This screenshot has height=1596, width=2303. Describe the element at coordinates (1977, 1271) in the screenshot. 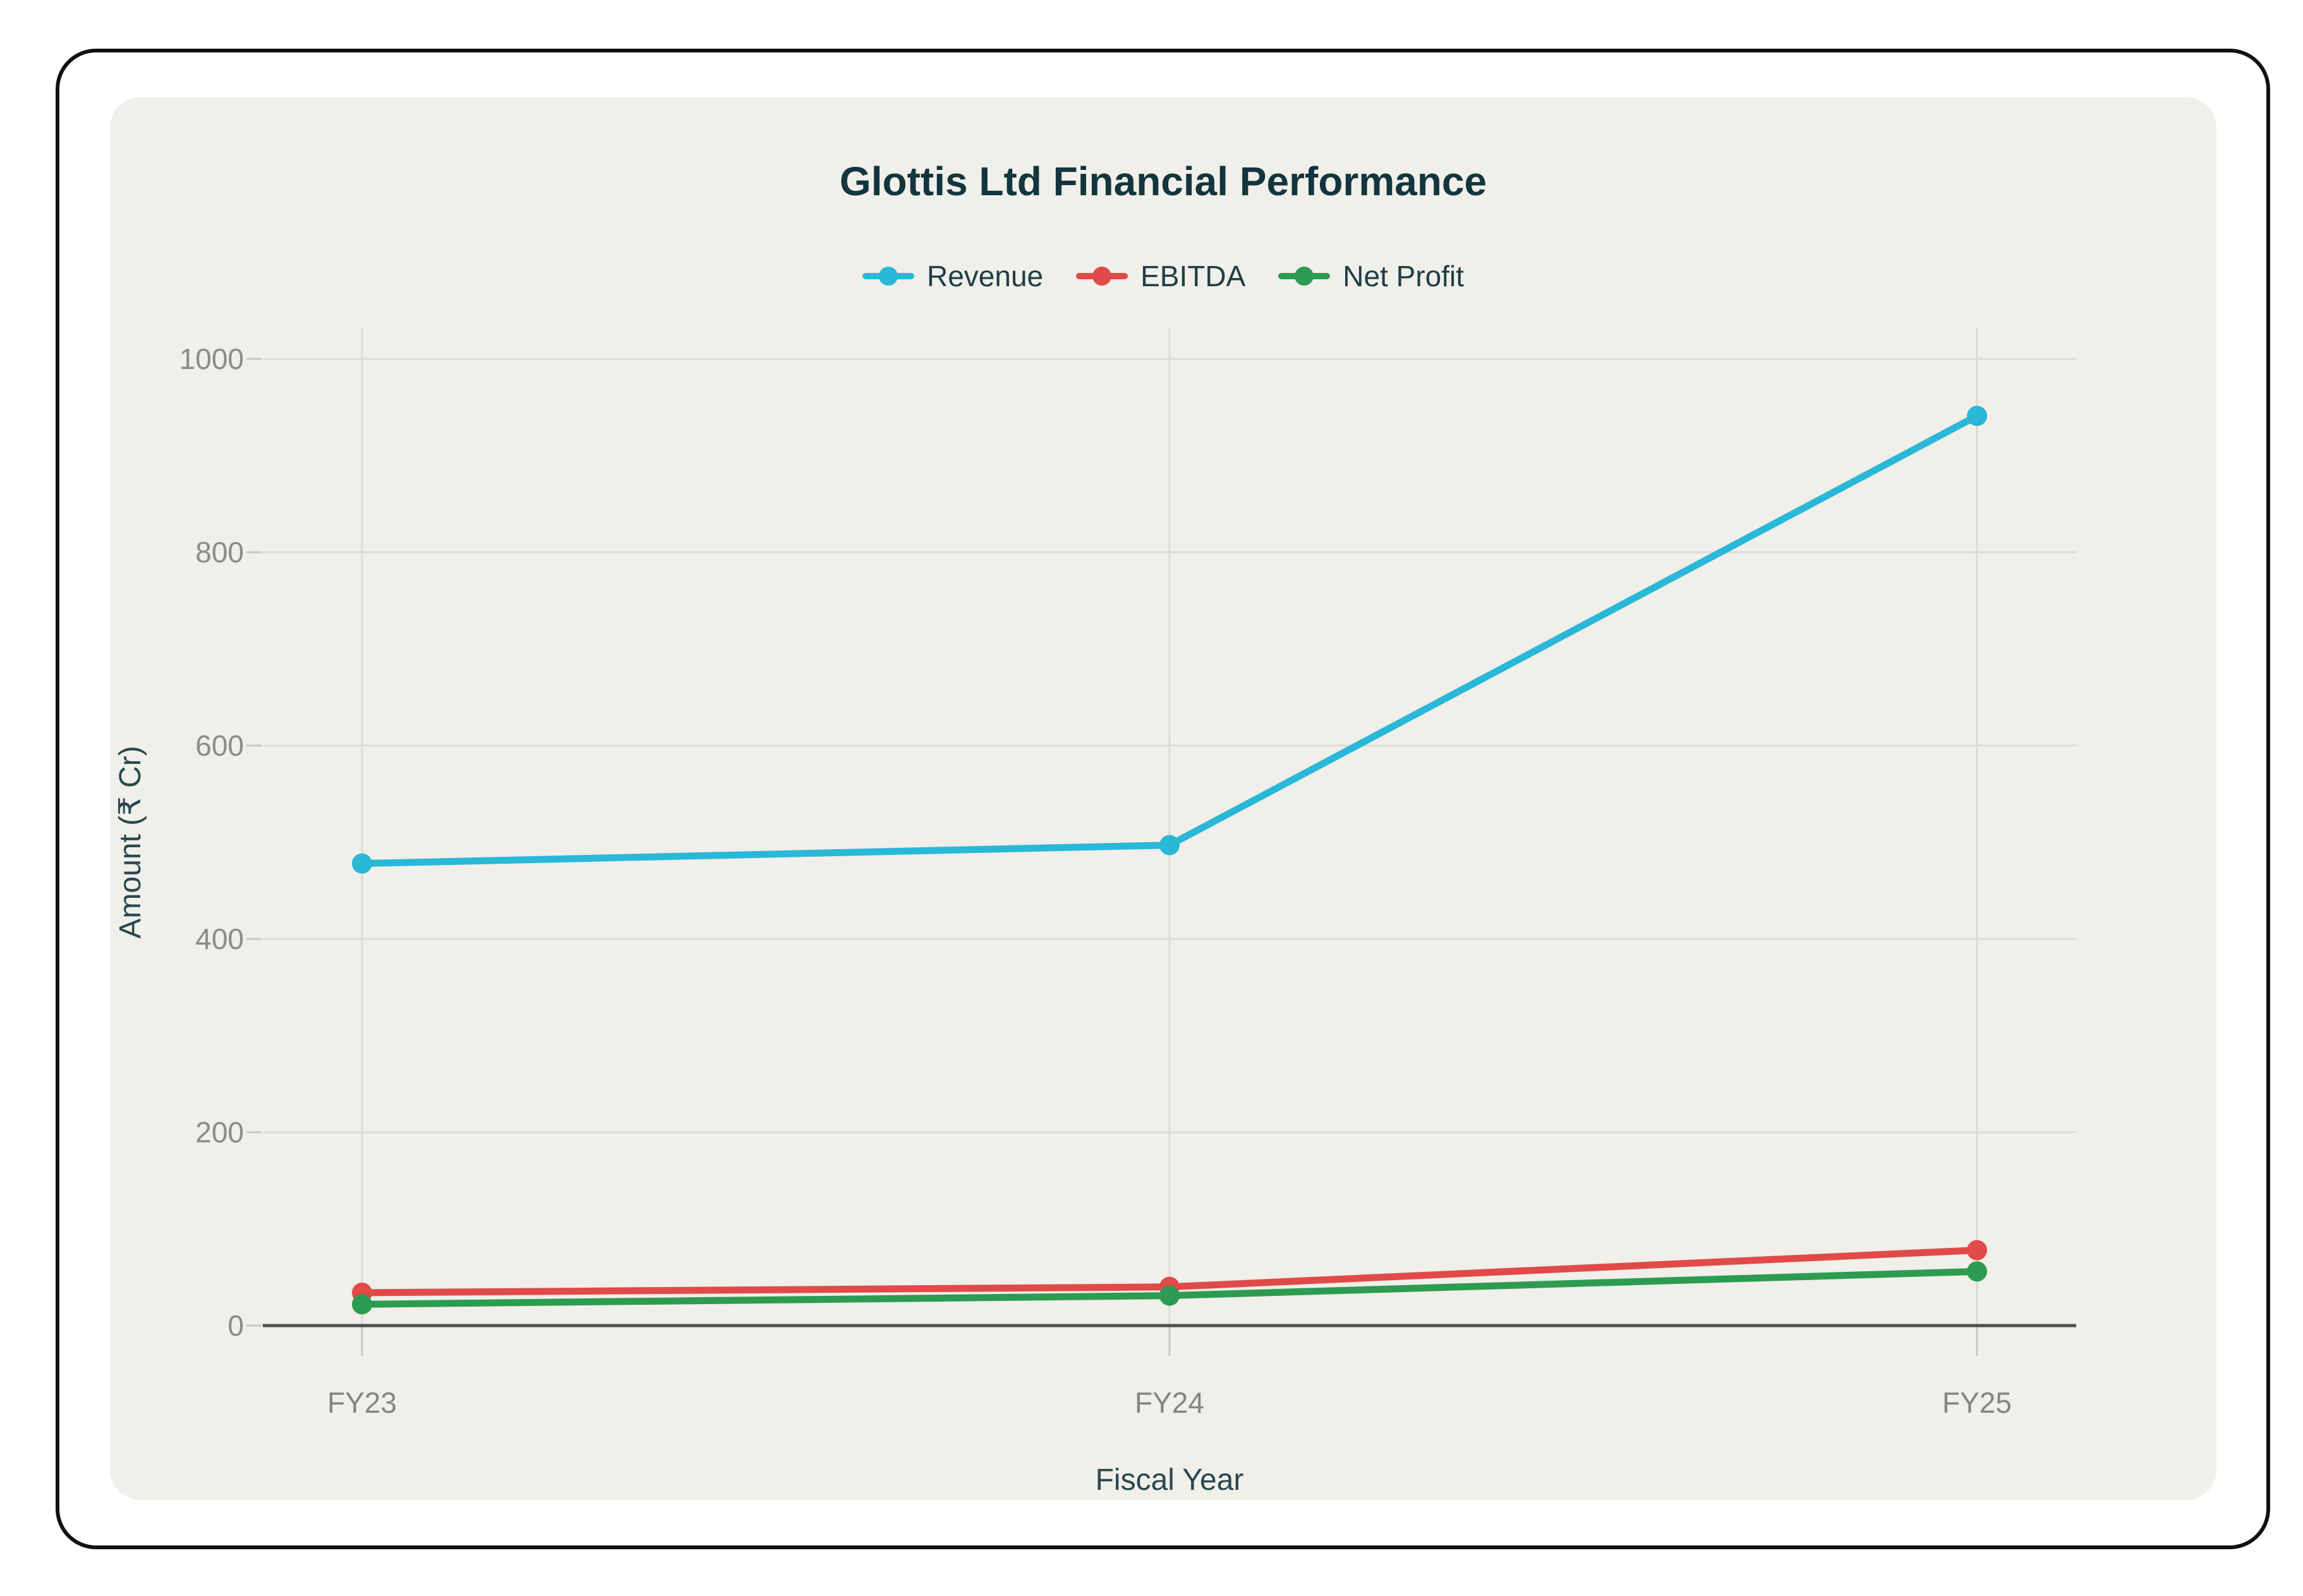

I see `data-point-net-profit-fy25` at that location.